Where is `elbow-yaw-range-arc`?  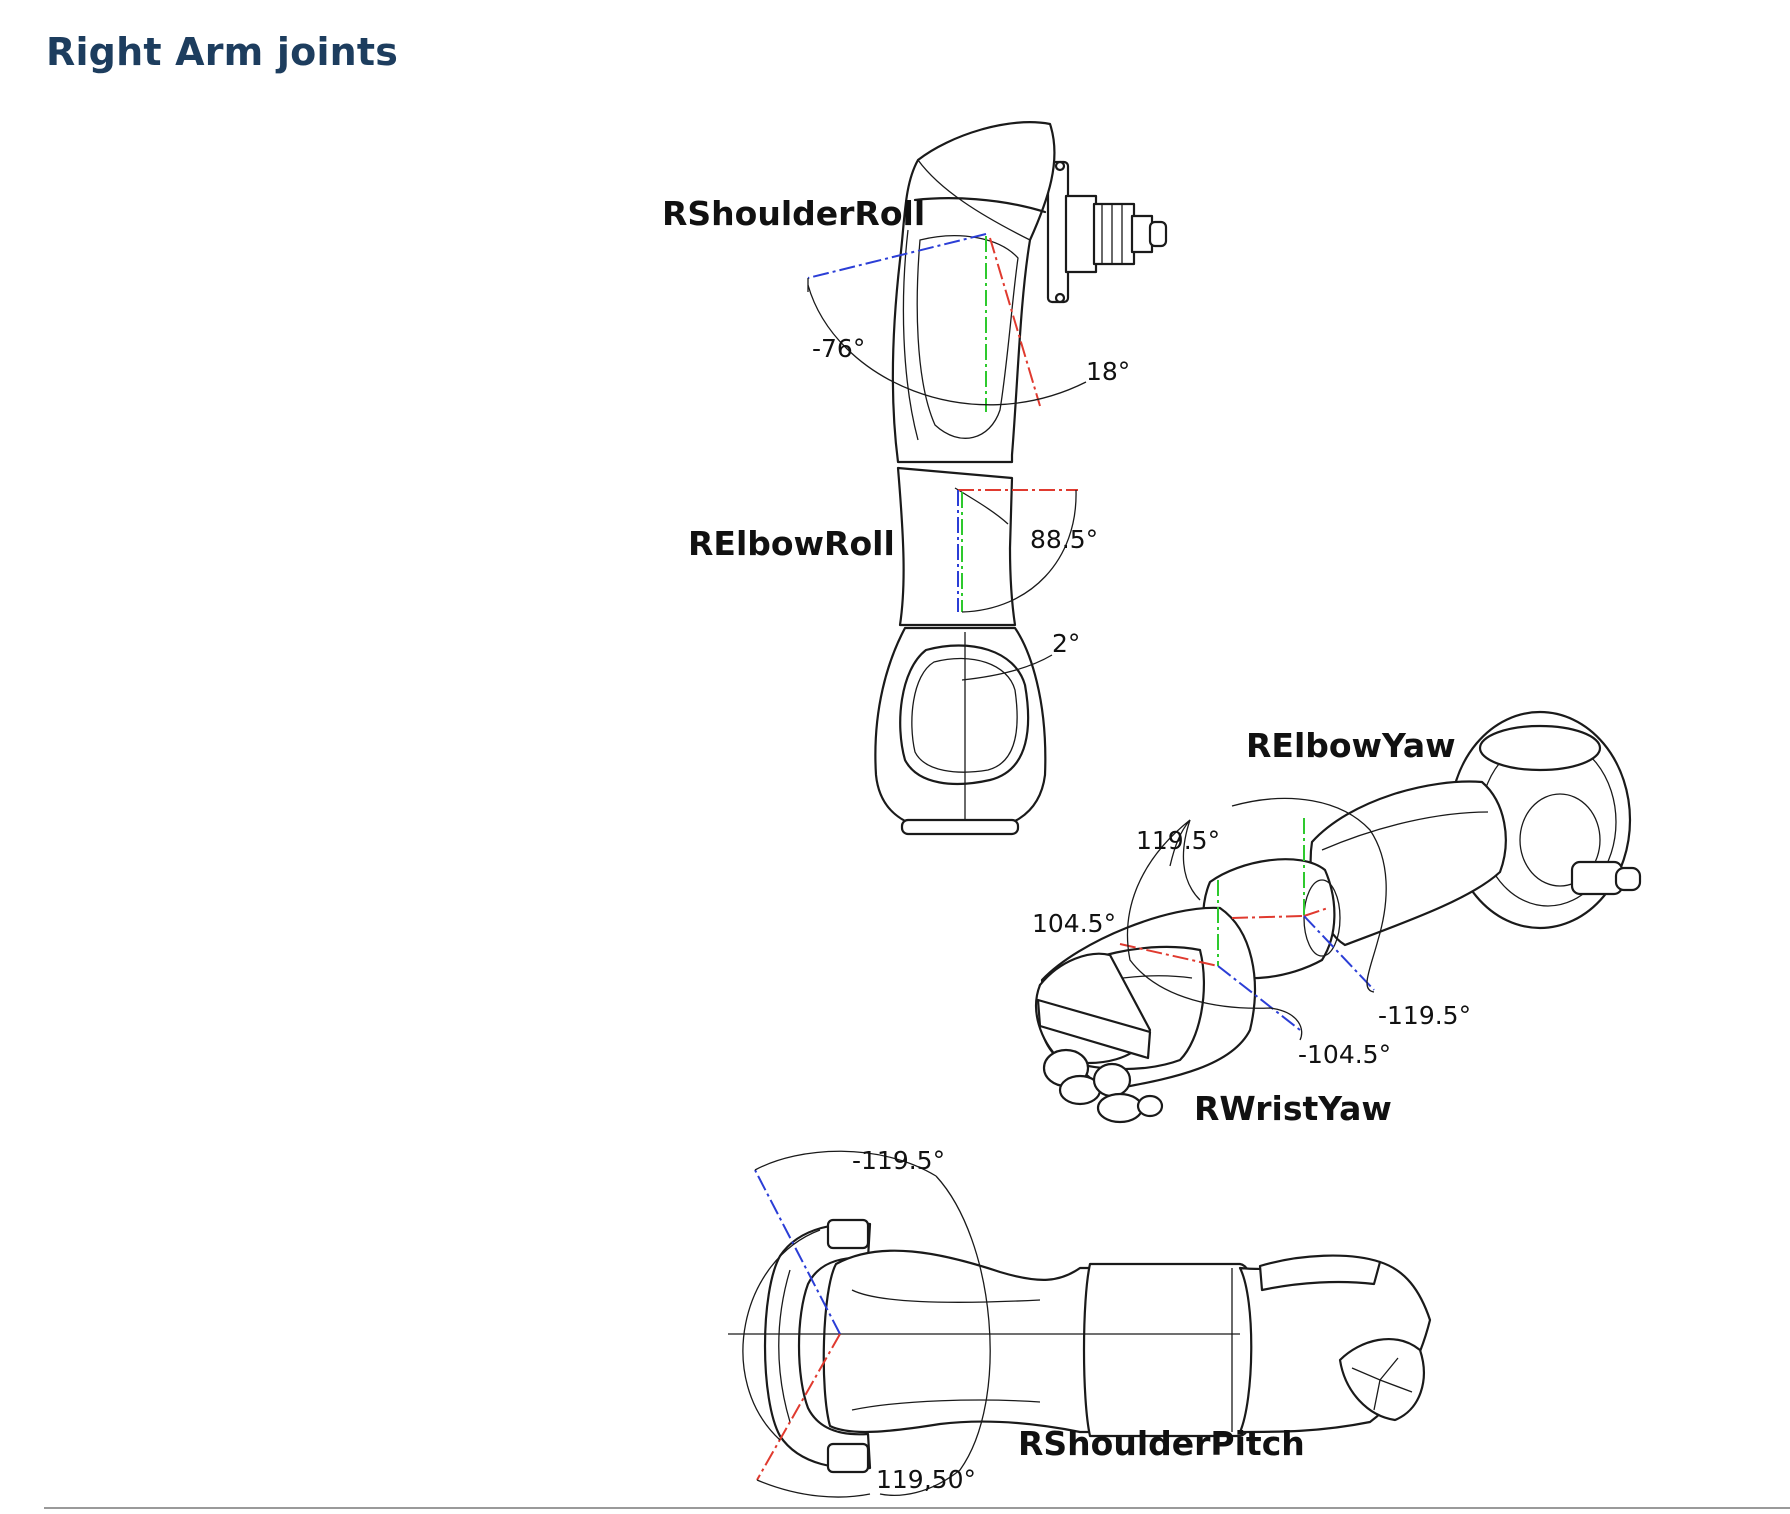 elbow-yaw-range-arc is located at coordinates (1309, 895).